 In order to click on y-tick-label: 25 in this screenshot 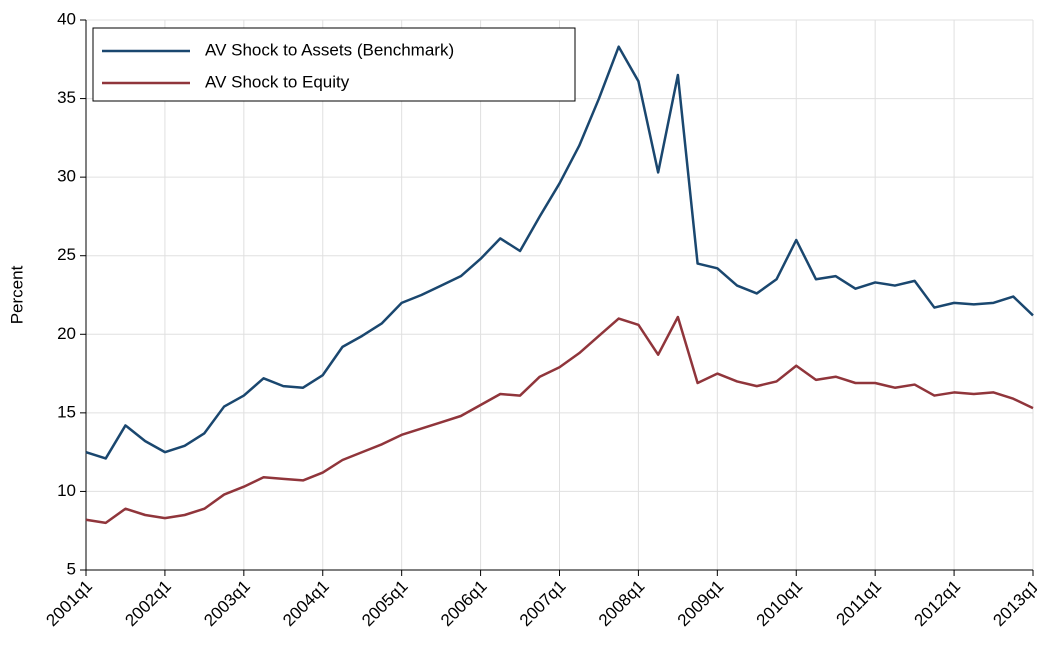, I will do `click(66, 254)`.